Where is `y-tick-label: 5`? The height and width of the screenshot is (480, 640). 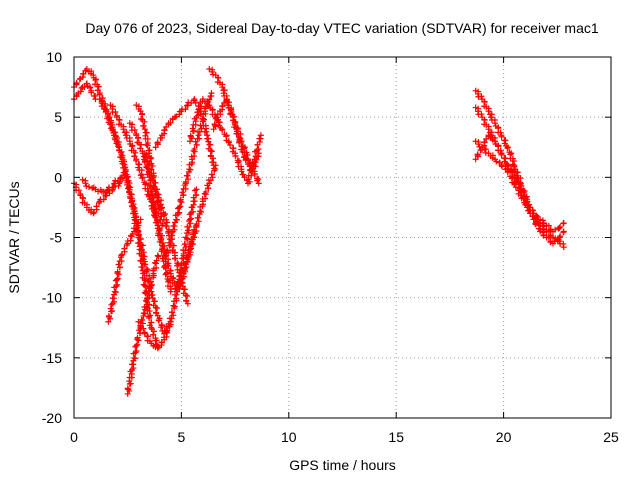 y-tick-label: 5 is located at coordinates (58, 117).